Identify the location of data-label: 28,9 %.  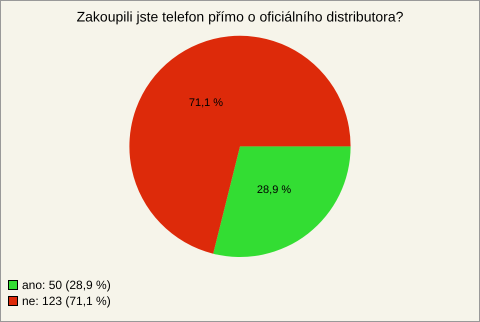
(274, 190).